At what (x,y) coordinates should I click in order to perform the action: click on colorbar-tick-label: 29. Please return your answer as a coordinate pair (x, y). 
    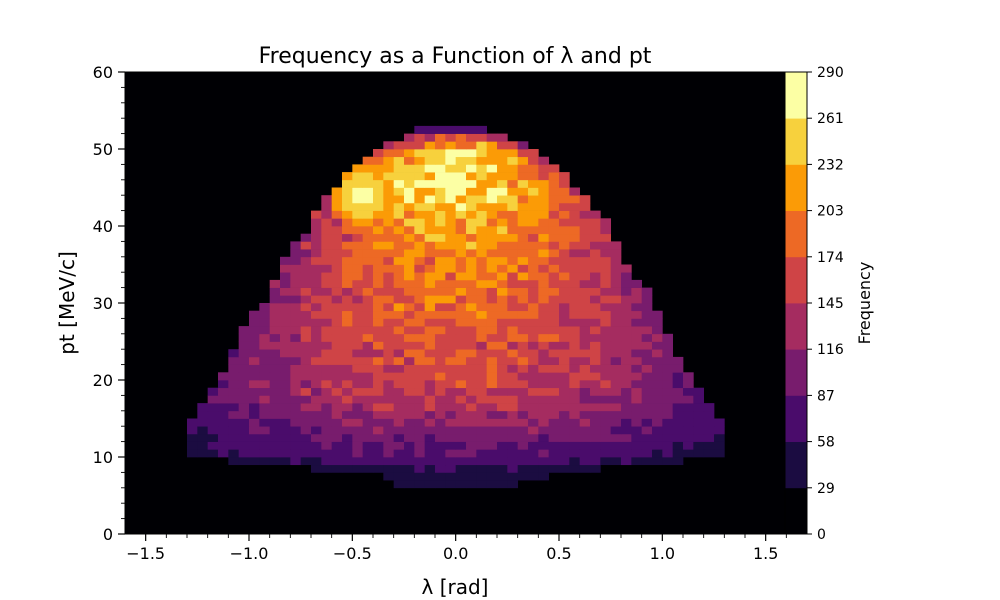
    Looking at the image, I should click on (826, 489).